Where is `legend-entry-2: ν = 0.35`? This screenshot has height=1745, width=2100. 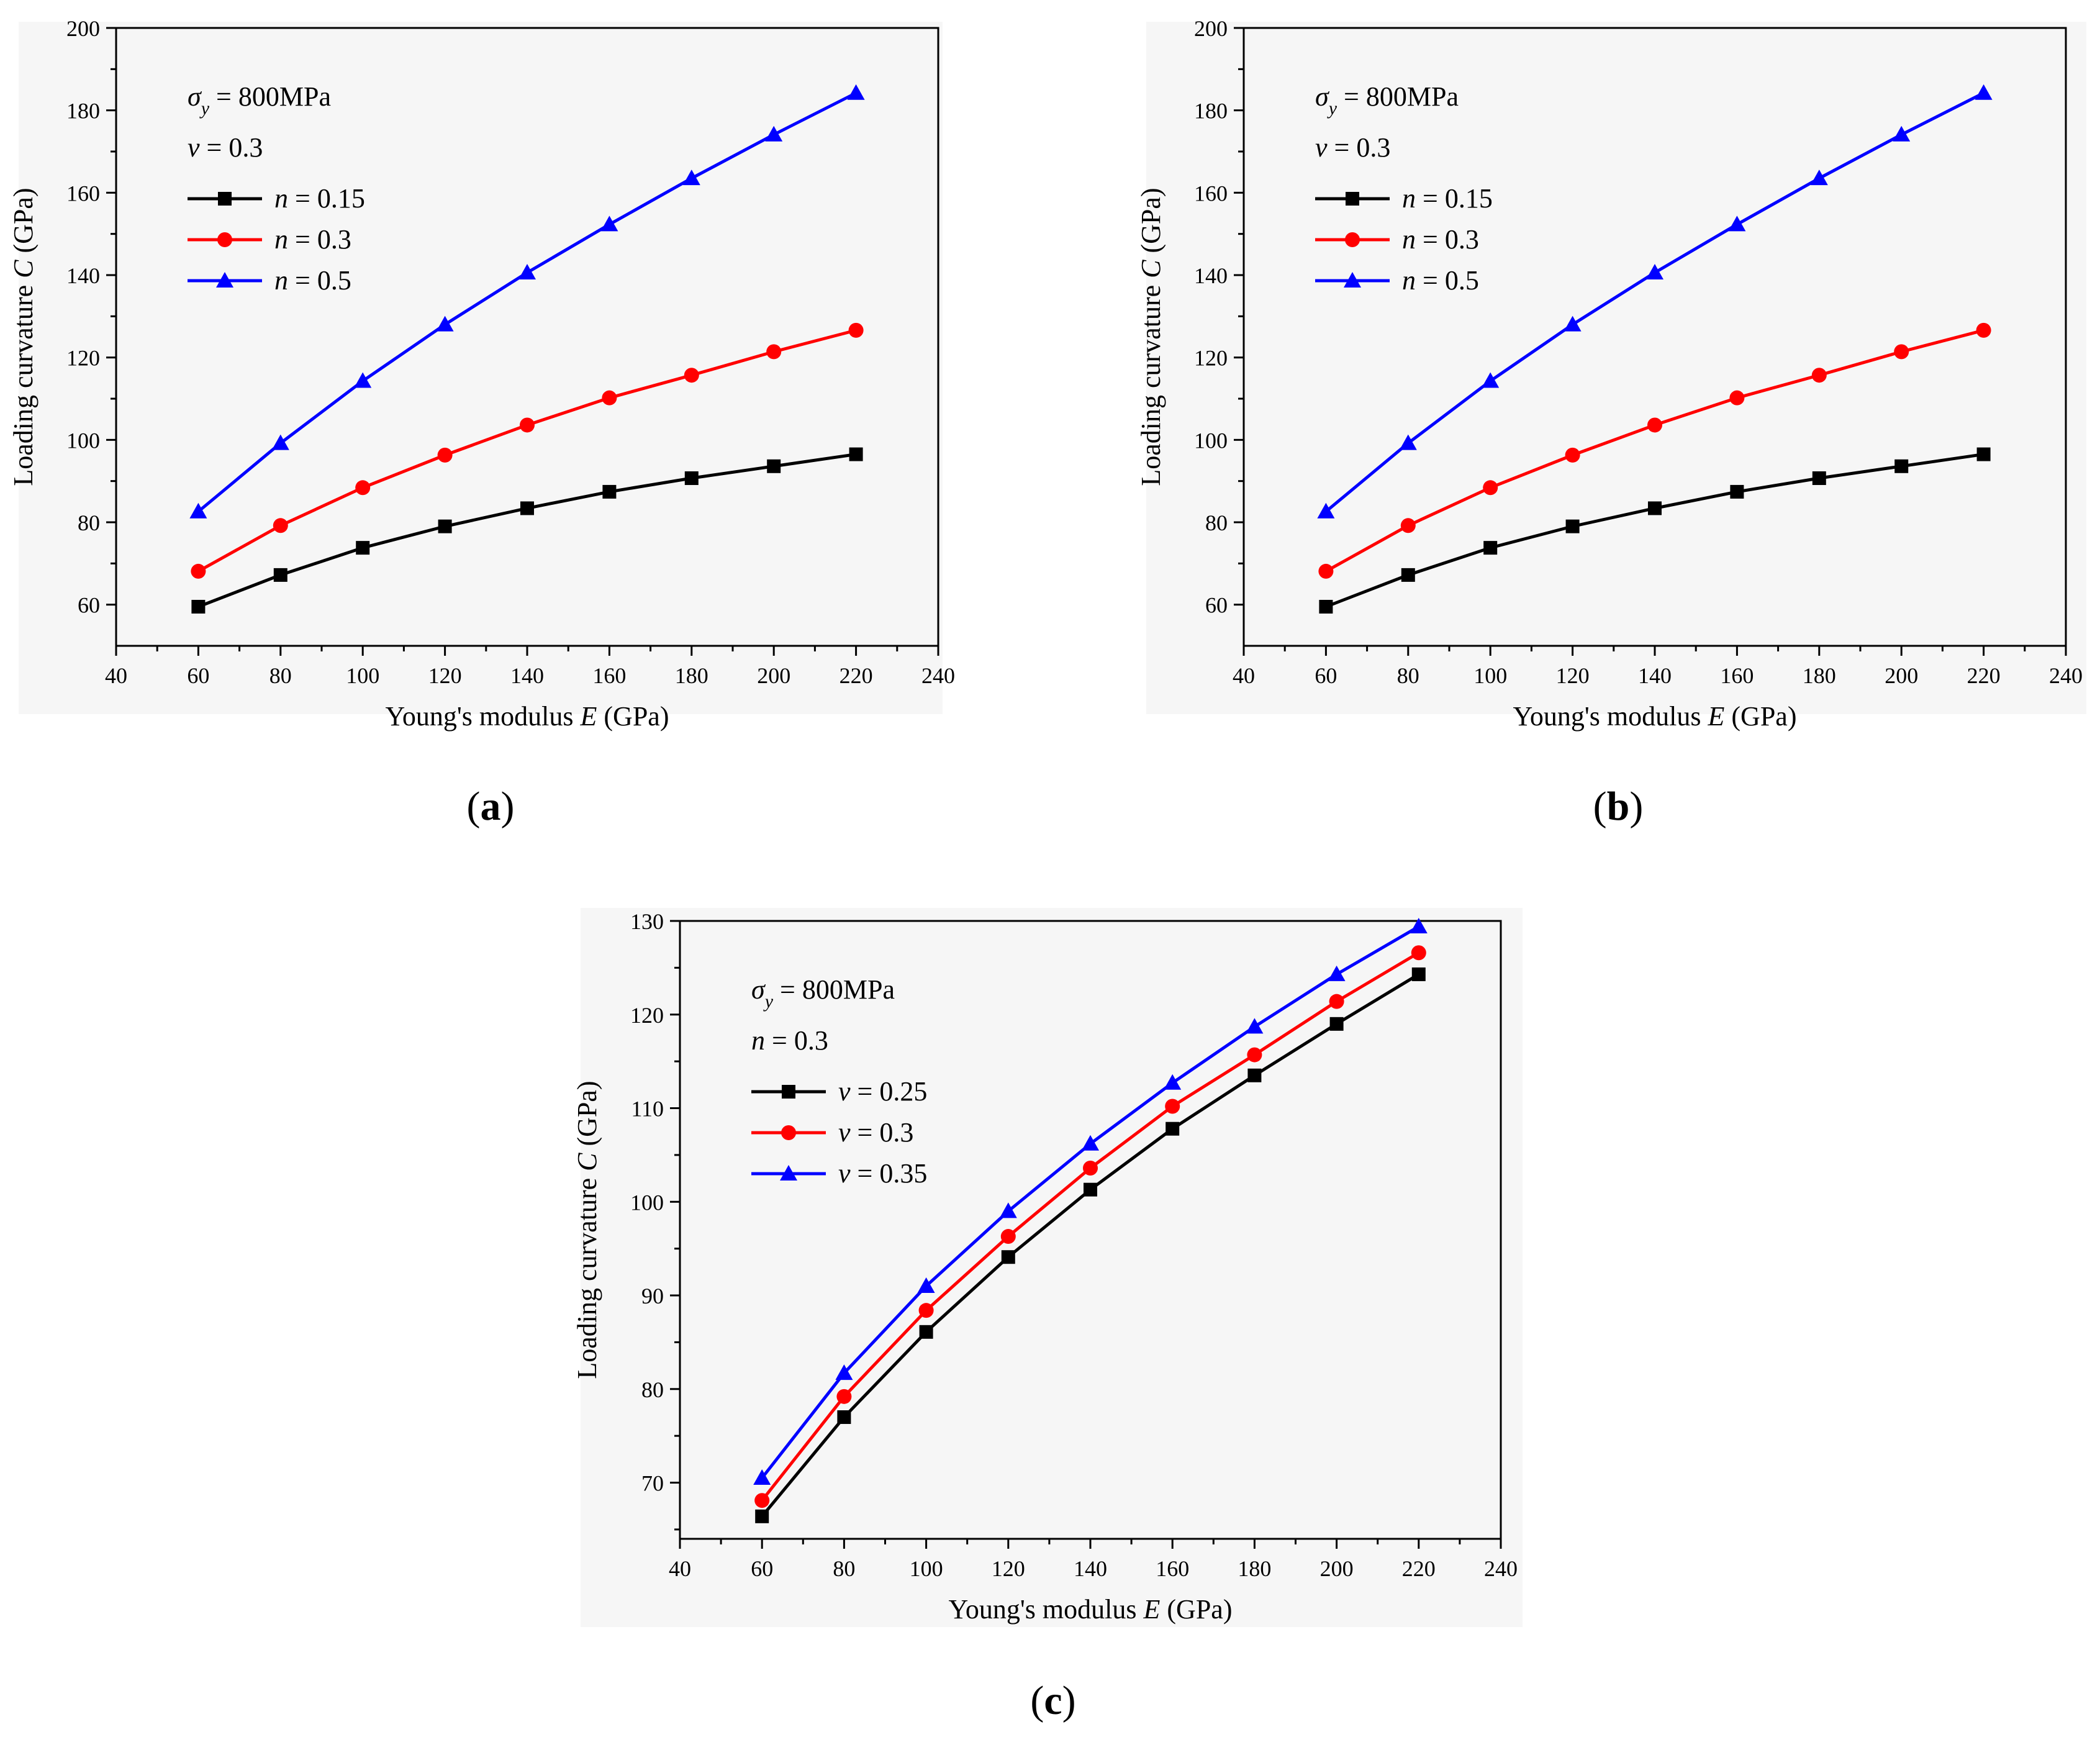 legend-entry-2: ν = 0.35 is located at coordinates (839, 1173).